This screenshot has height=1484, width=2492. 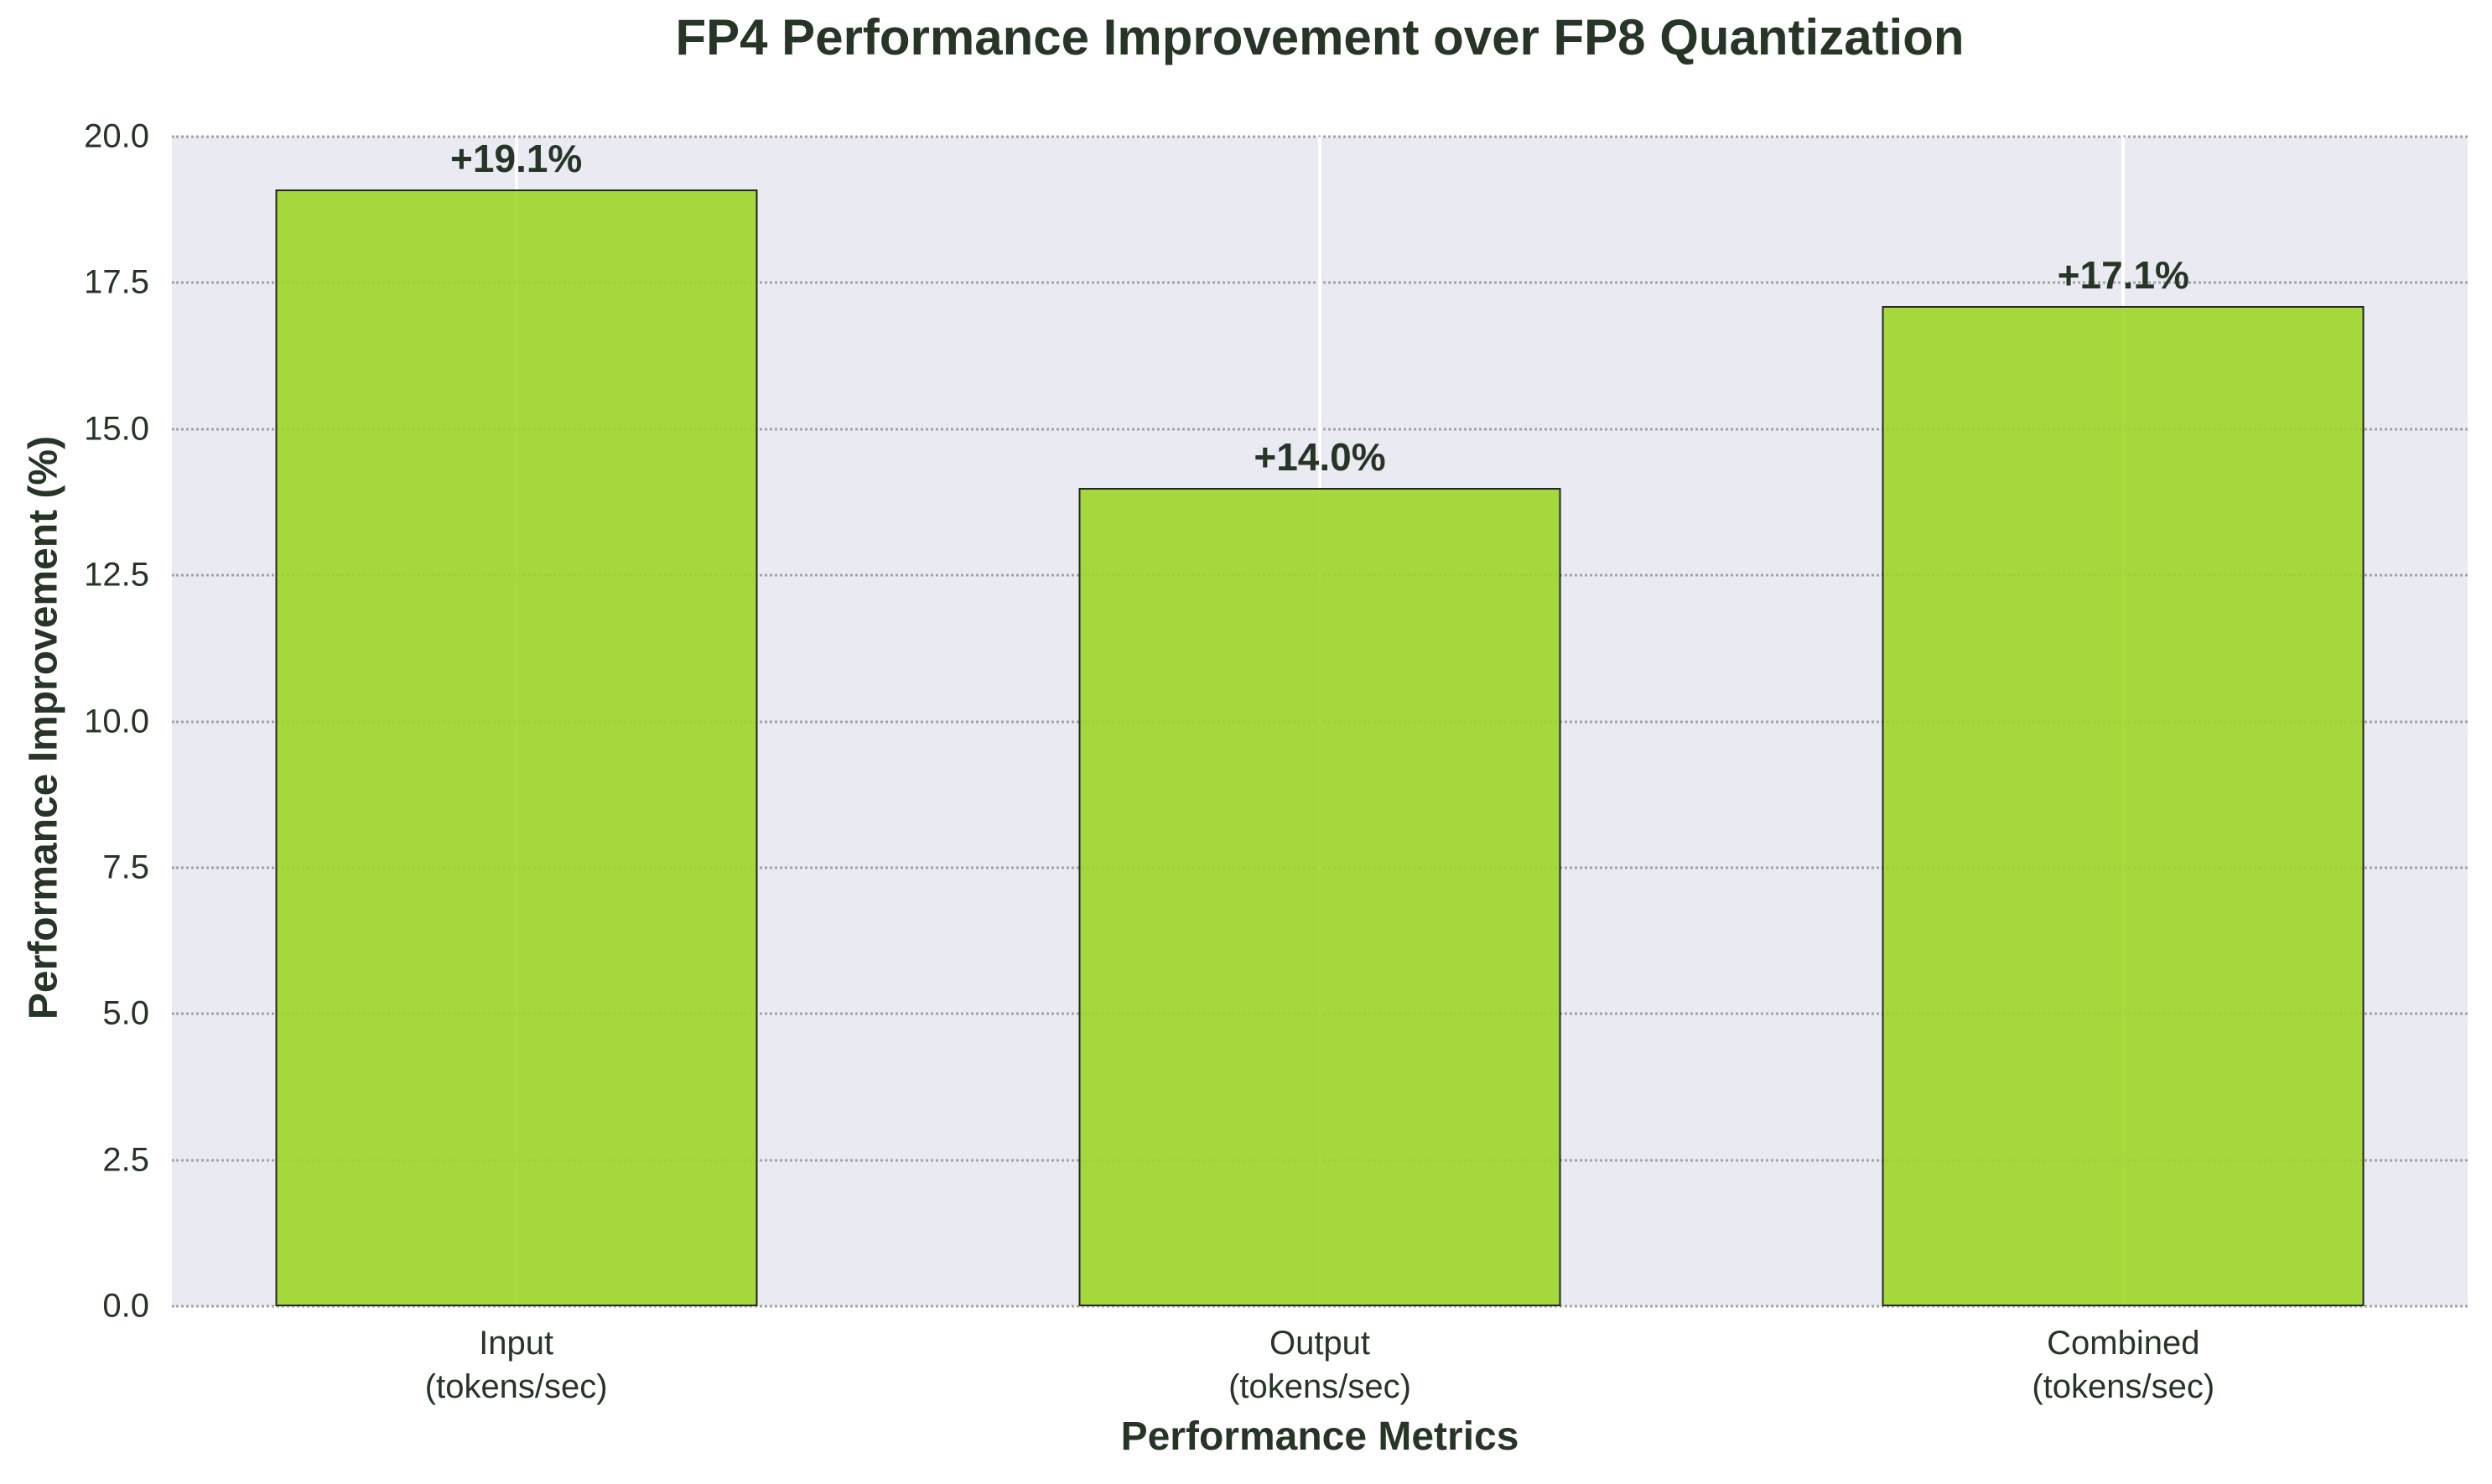 What do you see at coordinates (125, 1013) in the screenshot?
I see `y-tick-label: 5.0` at bounding box center [125, 1013].